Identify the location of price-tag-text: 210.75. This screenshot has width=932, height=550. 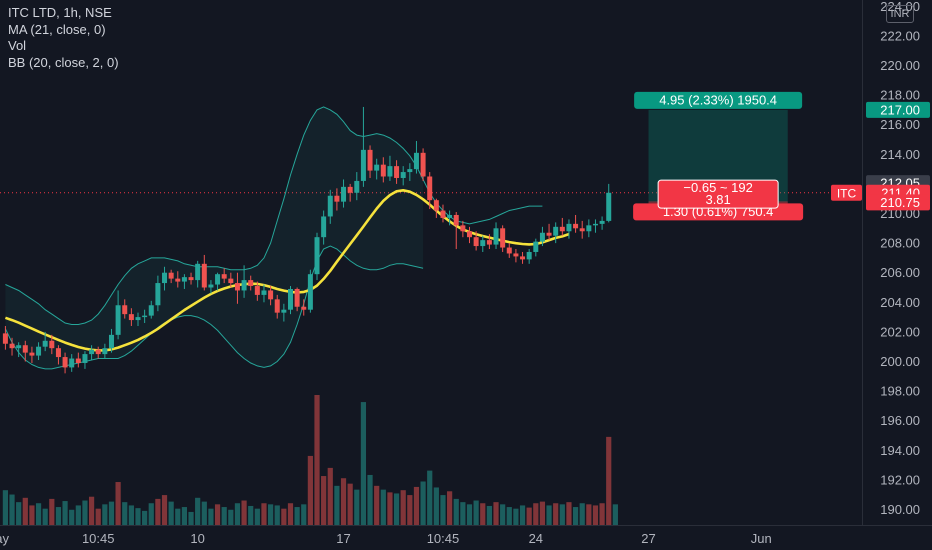
(900, 202).